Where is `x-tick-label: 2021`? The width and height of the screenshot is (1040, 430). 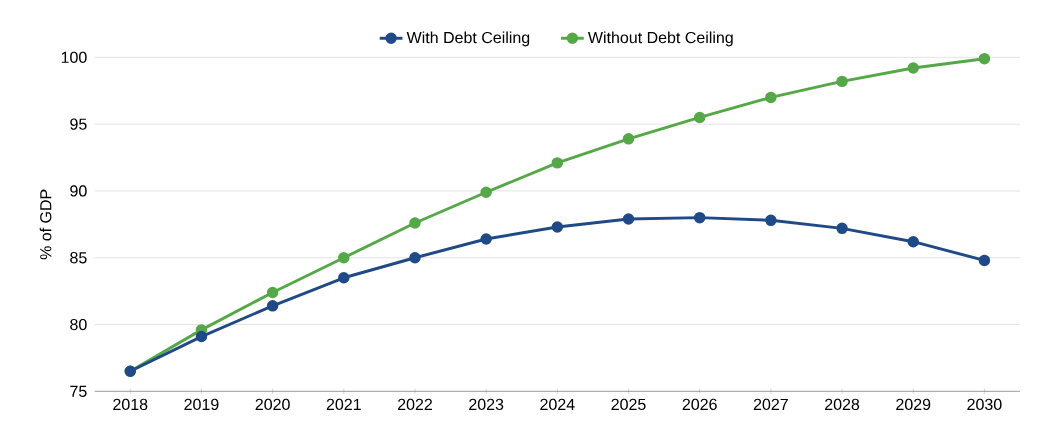
x-tick-label: 2021 is located at coordinates (343, 404).